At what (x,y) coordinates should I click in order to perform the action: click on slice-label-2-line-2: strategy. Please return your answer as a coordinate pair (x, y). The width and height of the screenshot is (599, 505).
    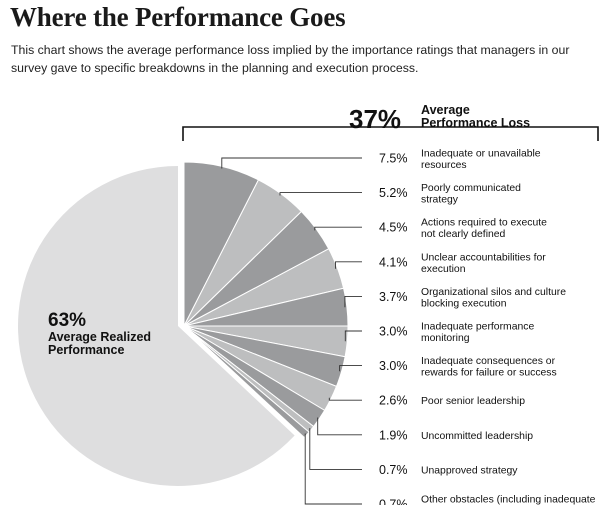
    Looking at the image, I should click on (440, 200).